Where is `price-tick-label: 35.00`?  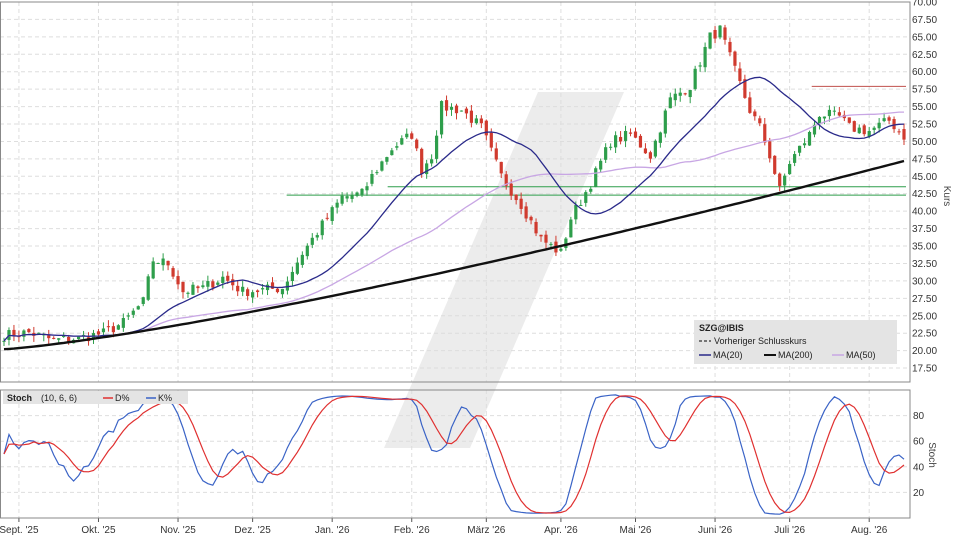
price-tick-label: 35.00 is located at coordinates (924, 247).